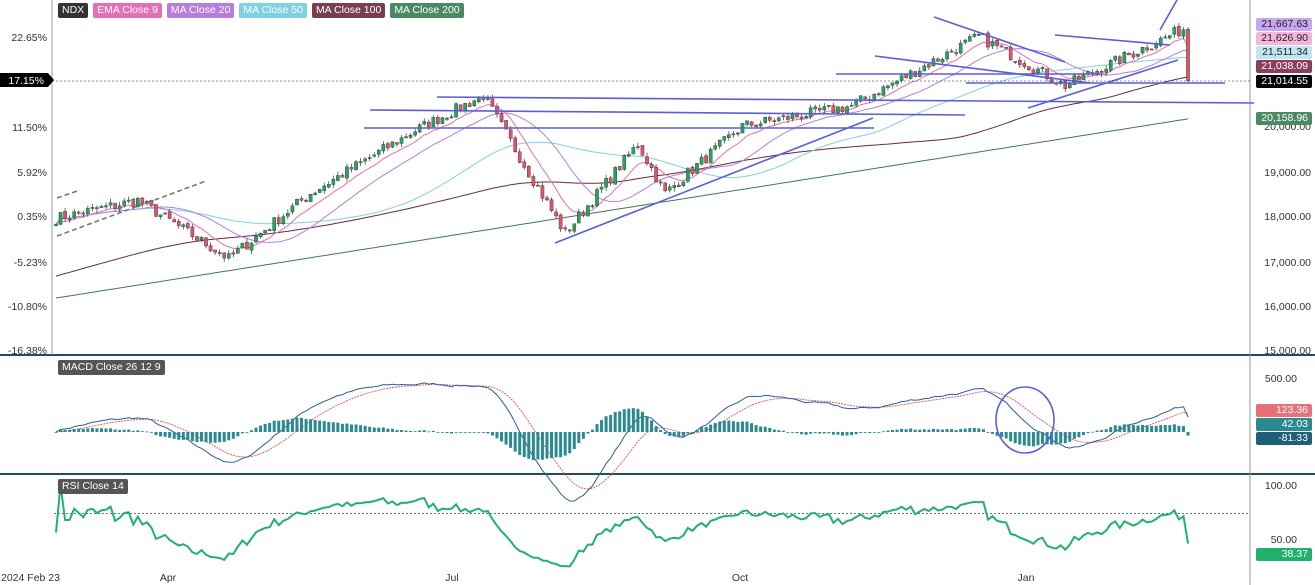 This screenshot has height=585, width=1315. What do you see at coordinates (1284, 554) in the screenshot?
I see `rsi-tag: 38.37` at bounding box center [1284, 554].